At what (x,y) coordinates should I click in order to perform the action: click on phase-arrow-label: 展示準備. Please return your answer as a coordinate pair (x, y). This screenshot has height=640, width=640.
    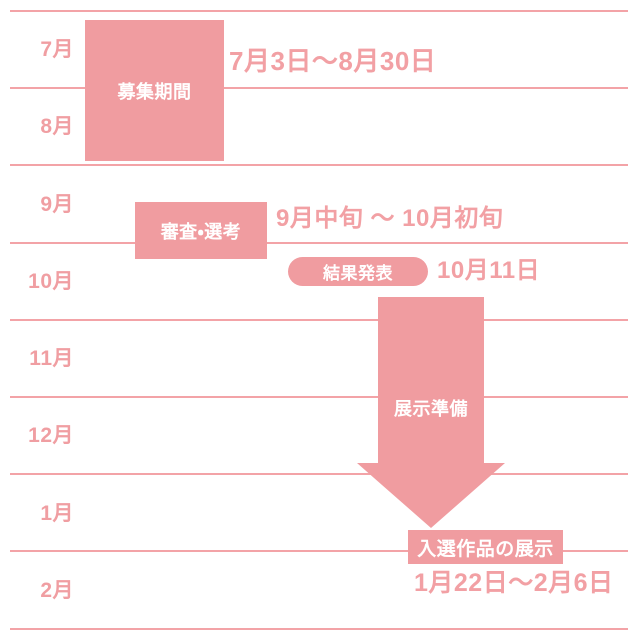
    Looking at the image, I should click on (431, 408).